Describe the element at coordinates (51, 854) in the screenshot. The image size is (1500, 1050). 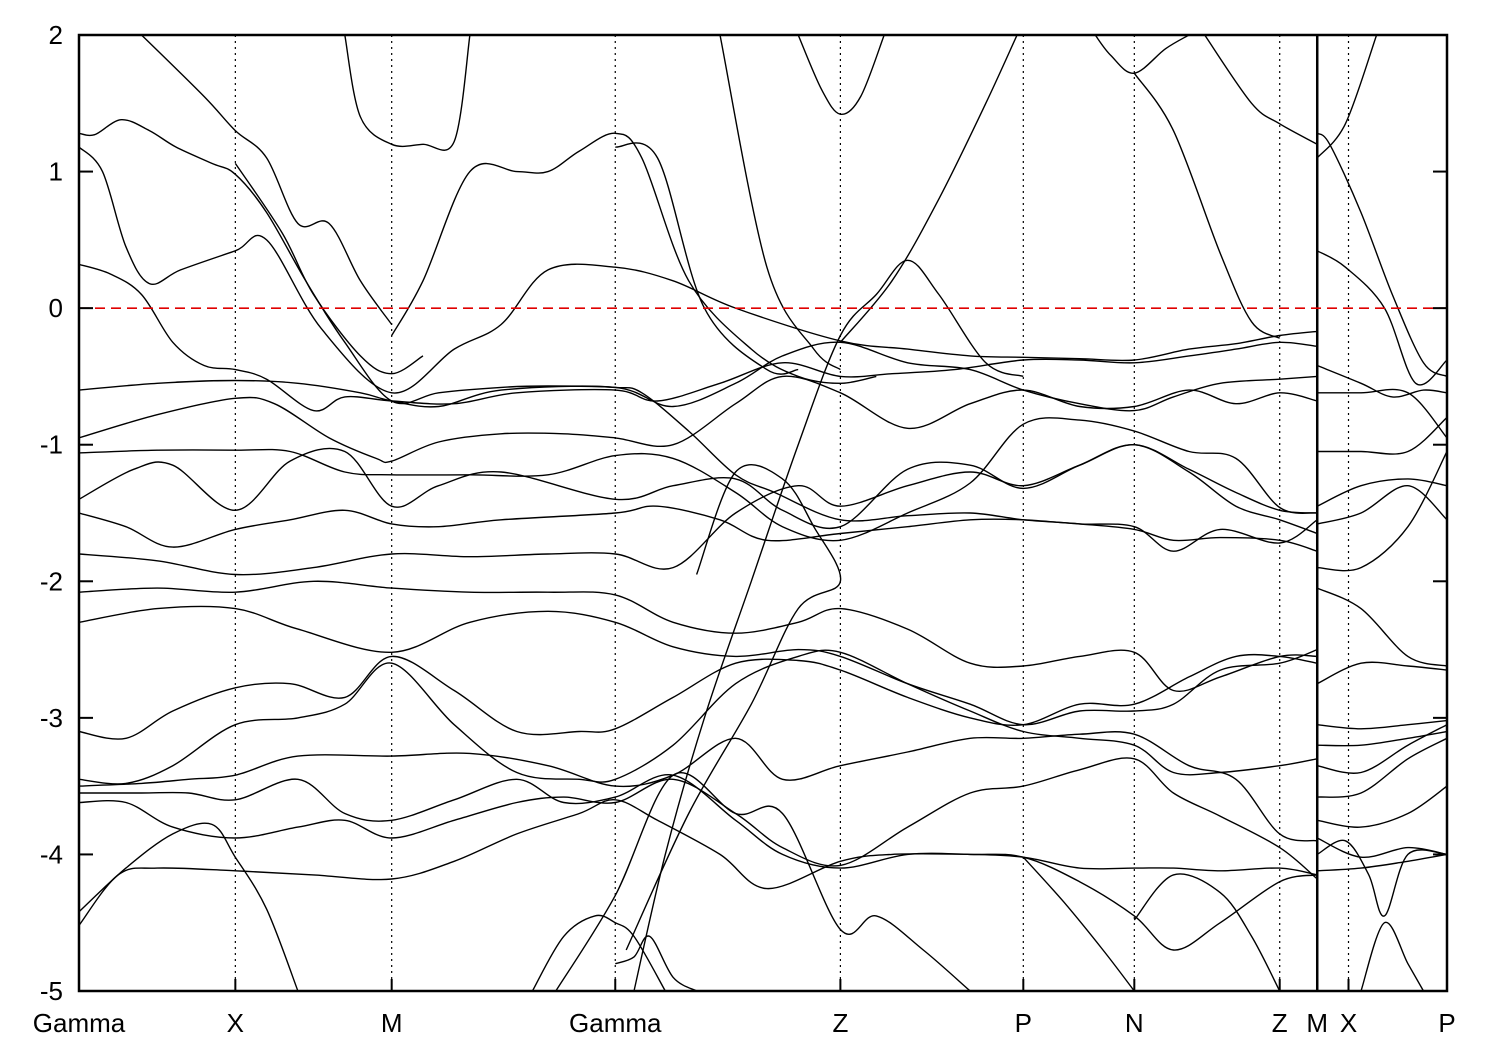
I see `y-tick-label: -4` at that location.